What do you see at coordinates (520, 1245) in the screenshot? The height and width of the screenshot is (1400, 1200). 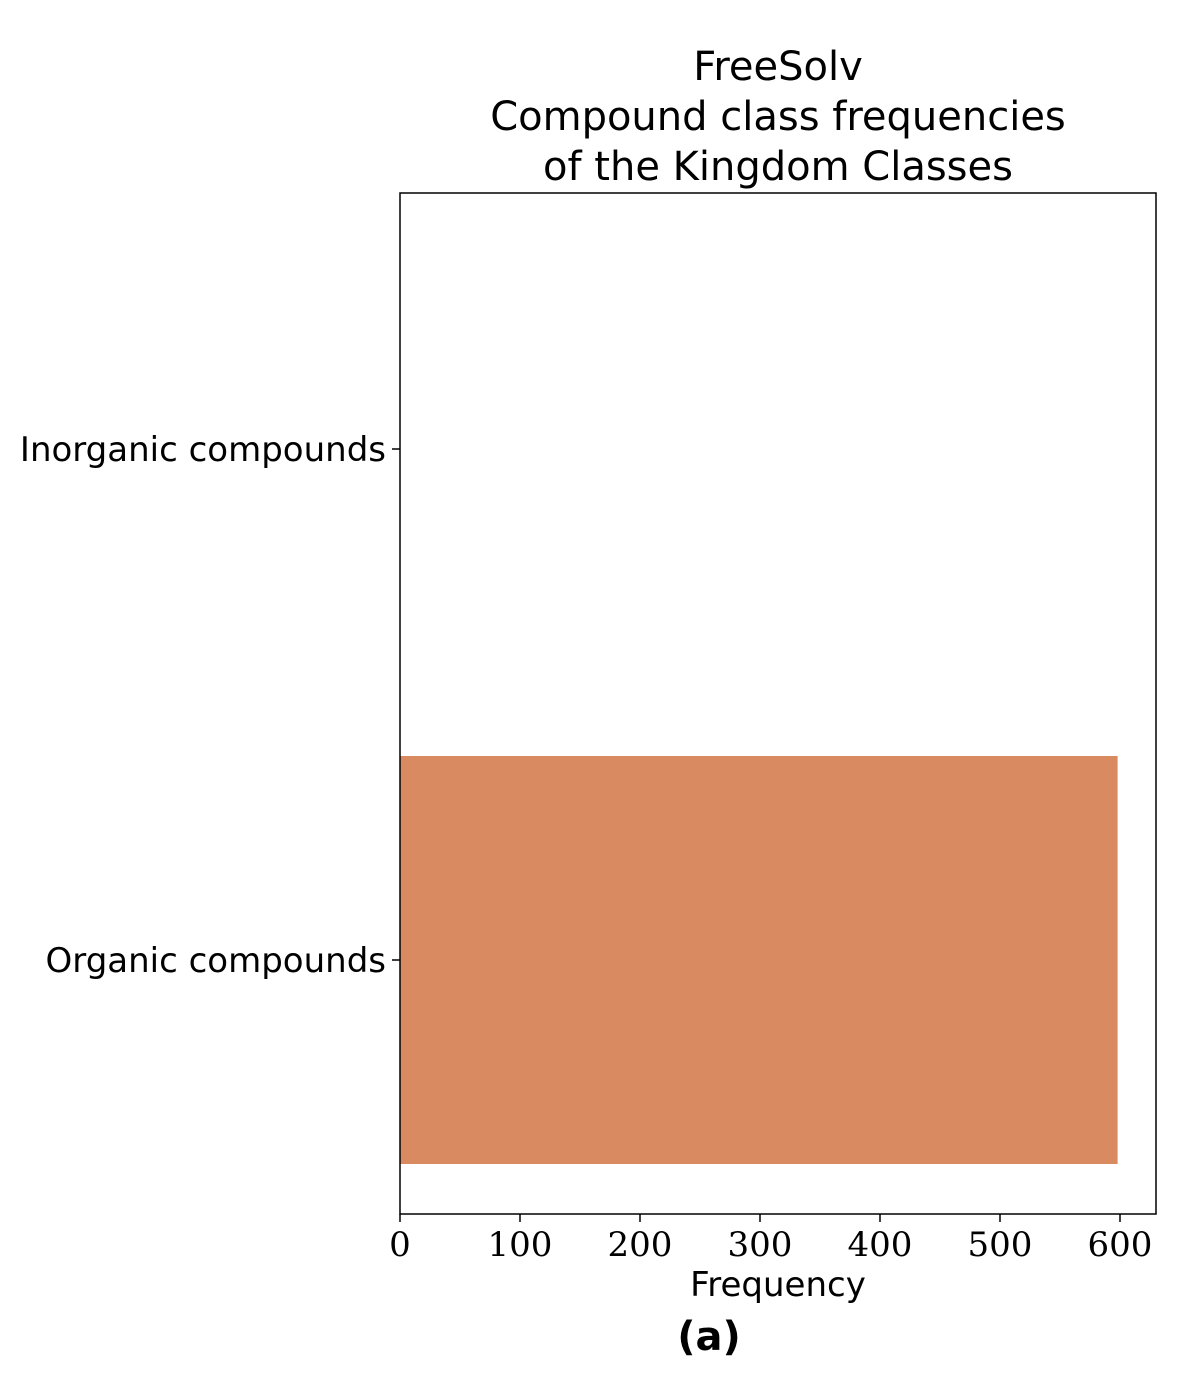 I see `x-tick-label-100: 100` at bounding box center [520, 1245].